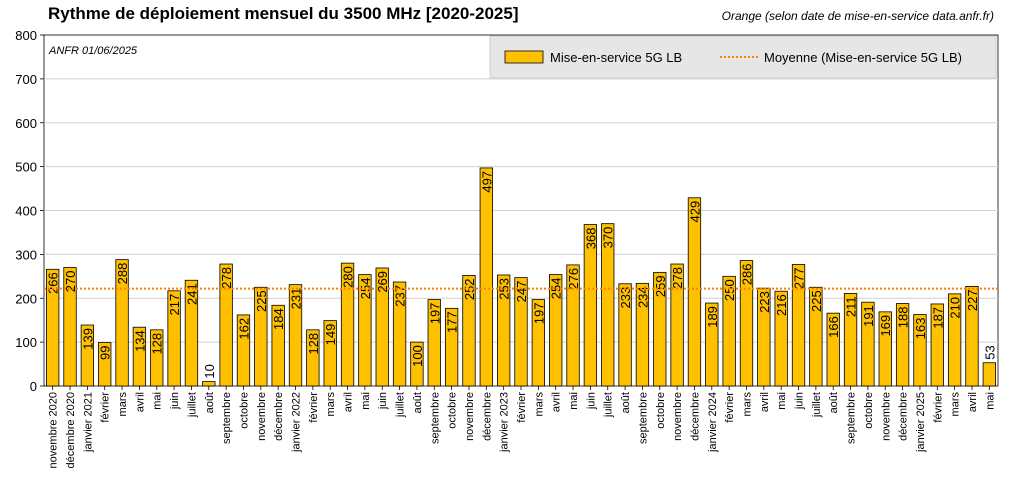 This screenshot has width=1018, height=491. Describe the element at coordinates (868, 316) in the screenshot. I see `data-label: 191` at that location.